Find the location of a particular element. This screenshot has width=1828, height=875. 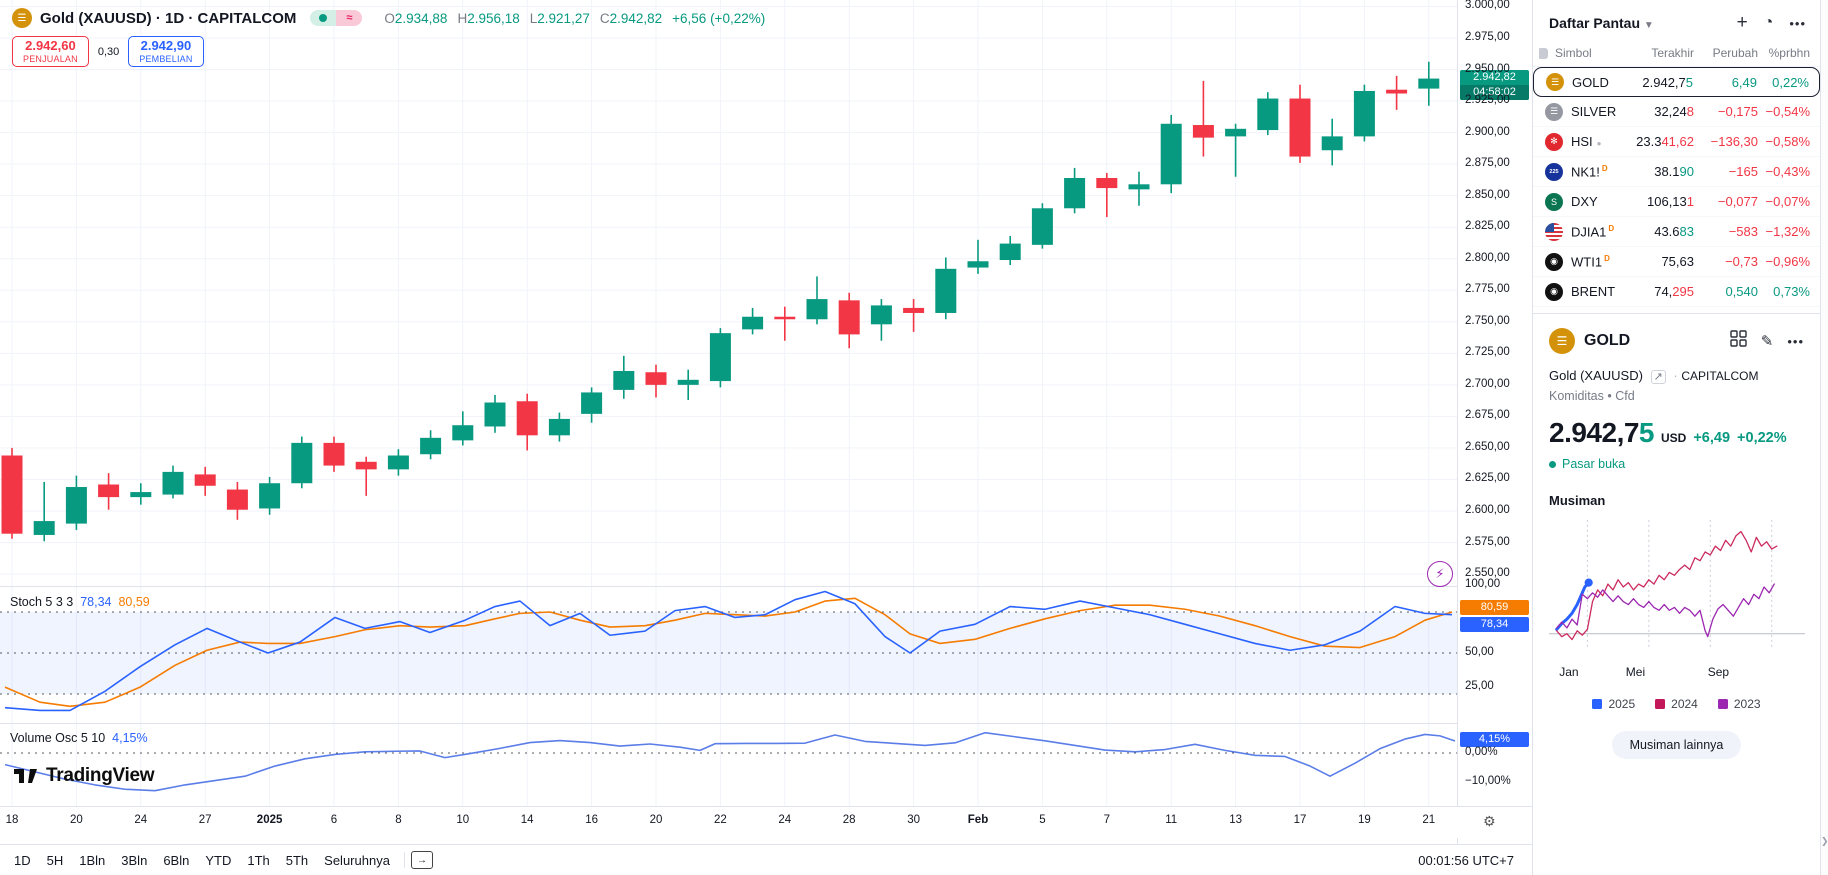

watchlist-more-icon: ••• is located at coordinates (1797, 23).